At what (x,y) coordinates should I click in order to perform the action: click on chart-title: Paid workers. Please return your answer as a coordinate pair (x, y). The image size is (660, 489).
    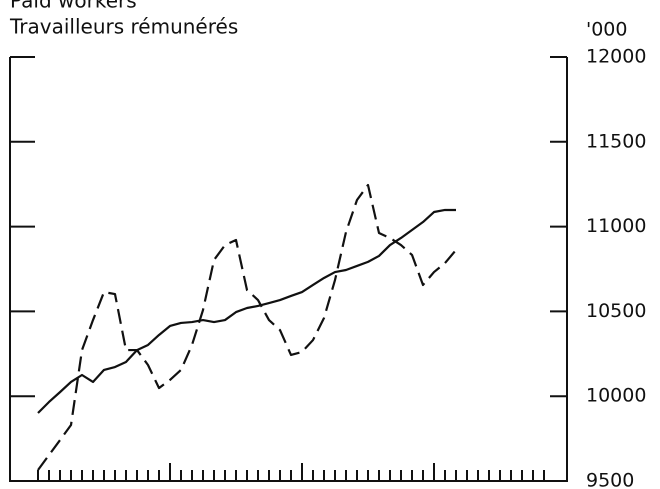
    Looking at the image, I should click on (73, 6).